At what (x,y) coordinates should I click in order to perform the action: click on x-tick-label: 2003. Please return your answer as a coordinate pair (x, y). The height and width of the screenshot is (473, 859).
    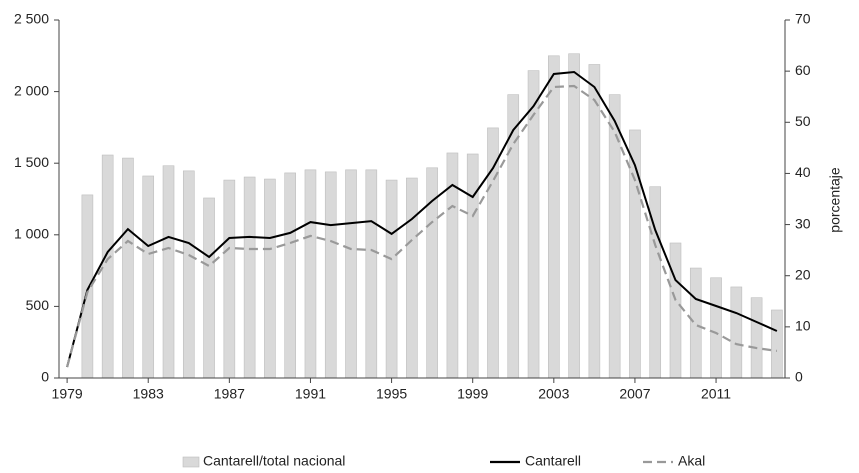
    Looking at the image, I should click on (553, 394).